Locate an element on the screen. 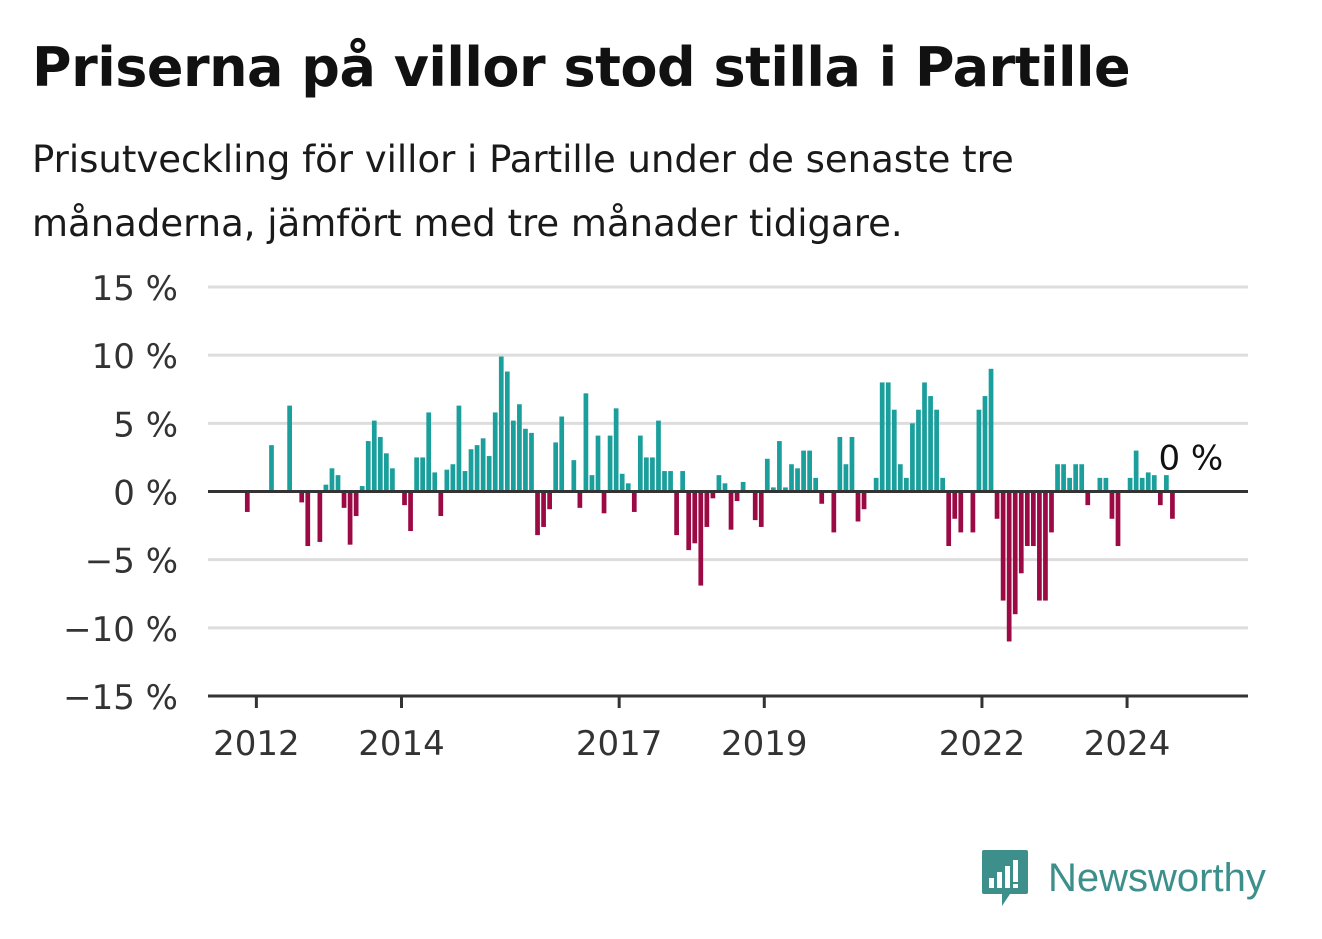 The height and width of the screenshot is (939, 1322). y-tick-label: 5 % is located at coordinates (145, 425).